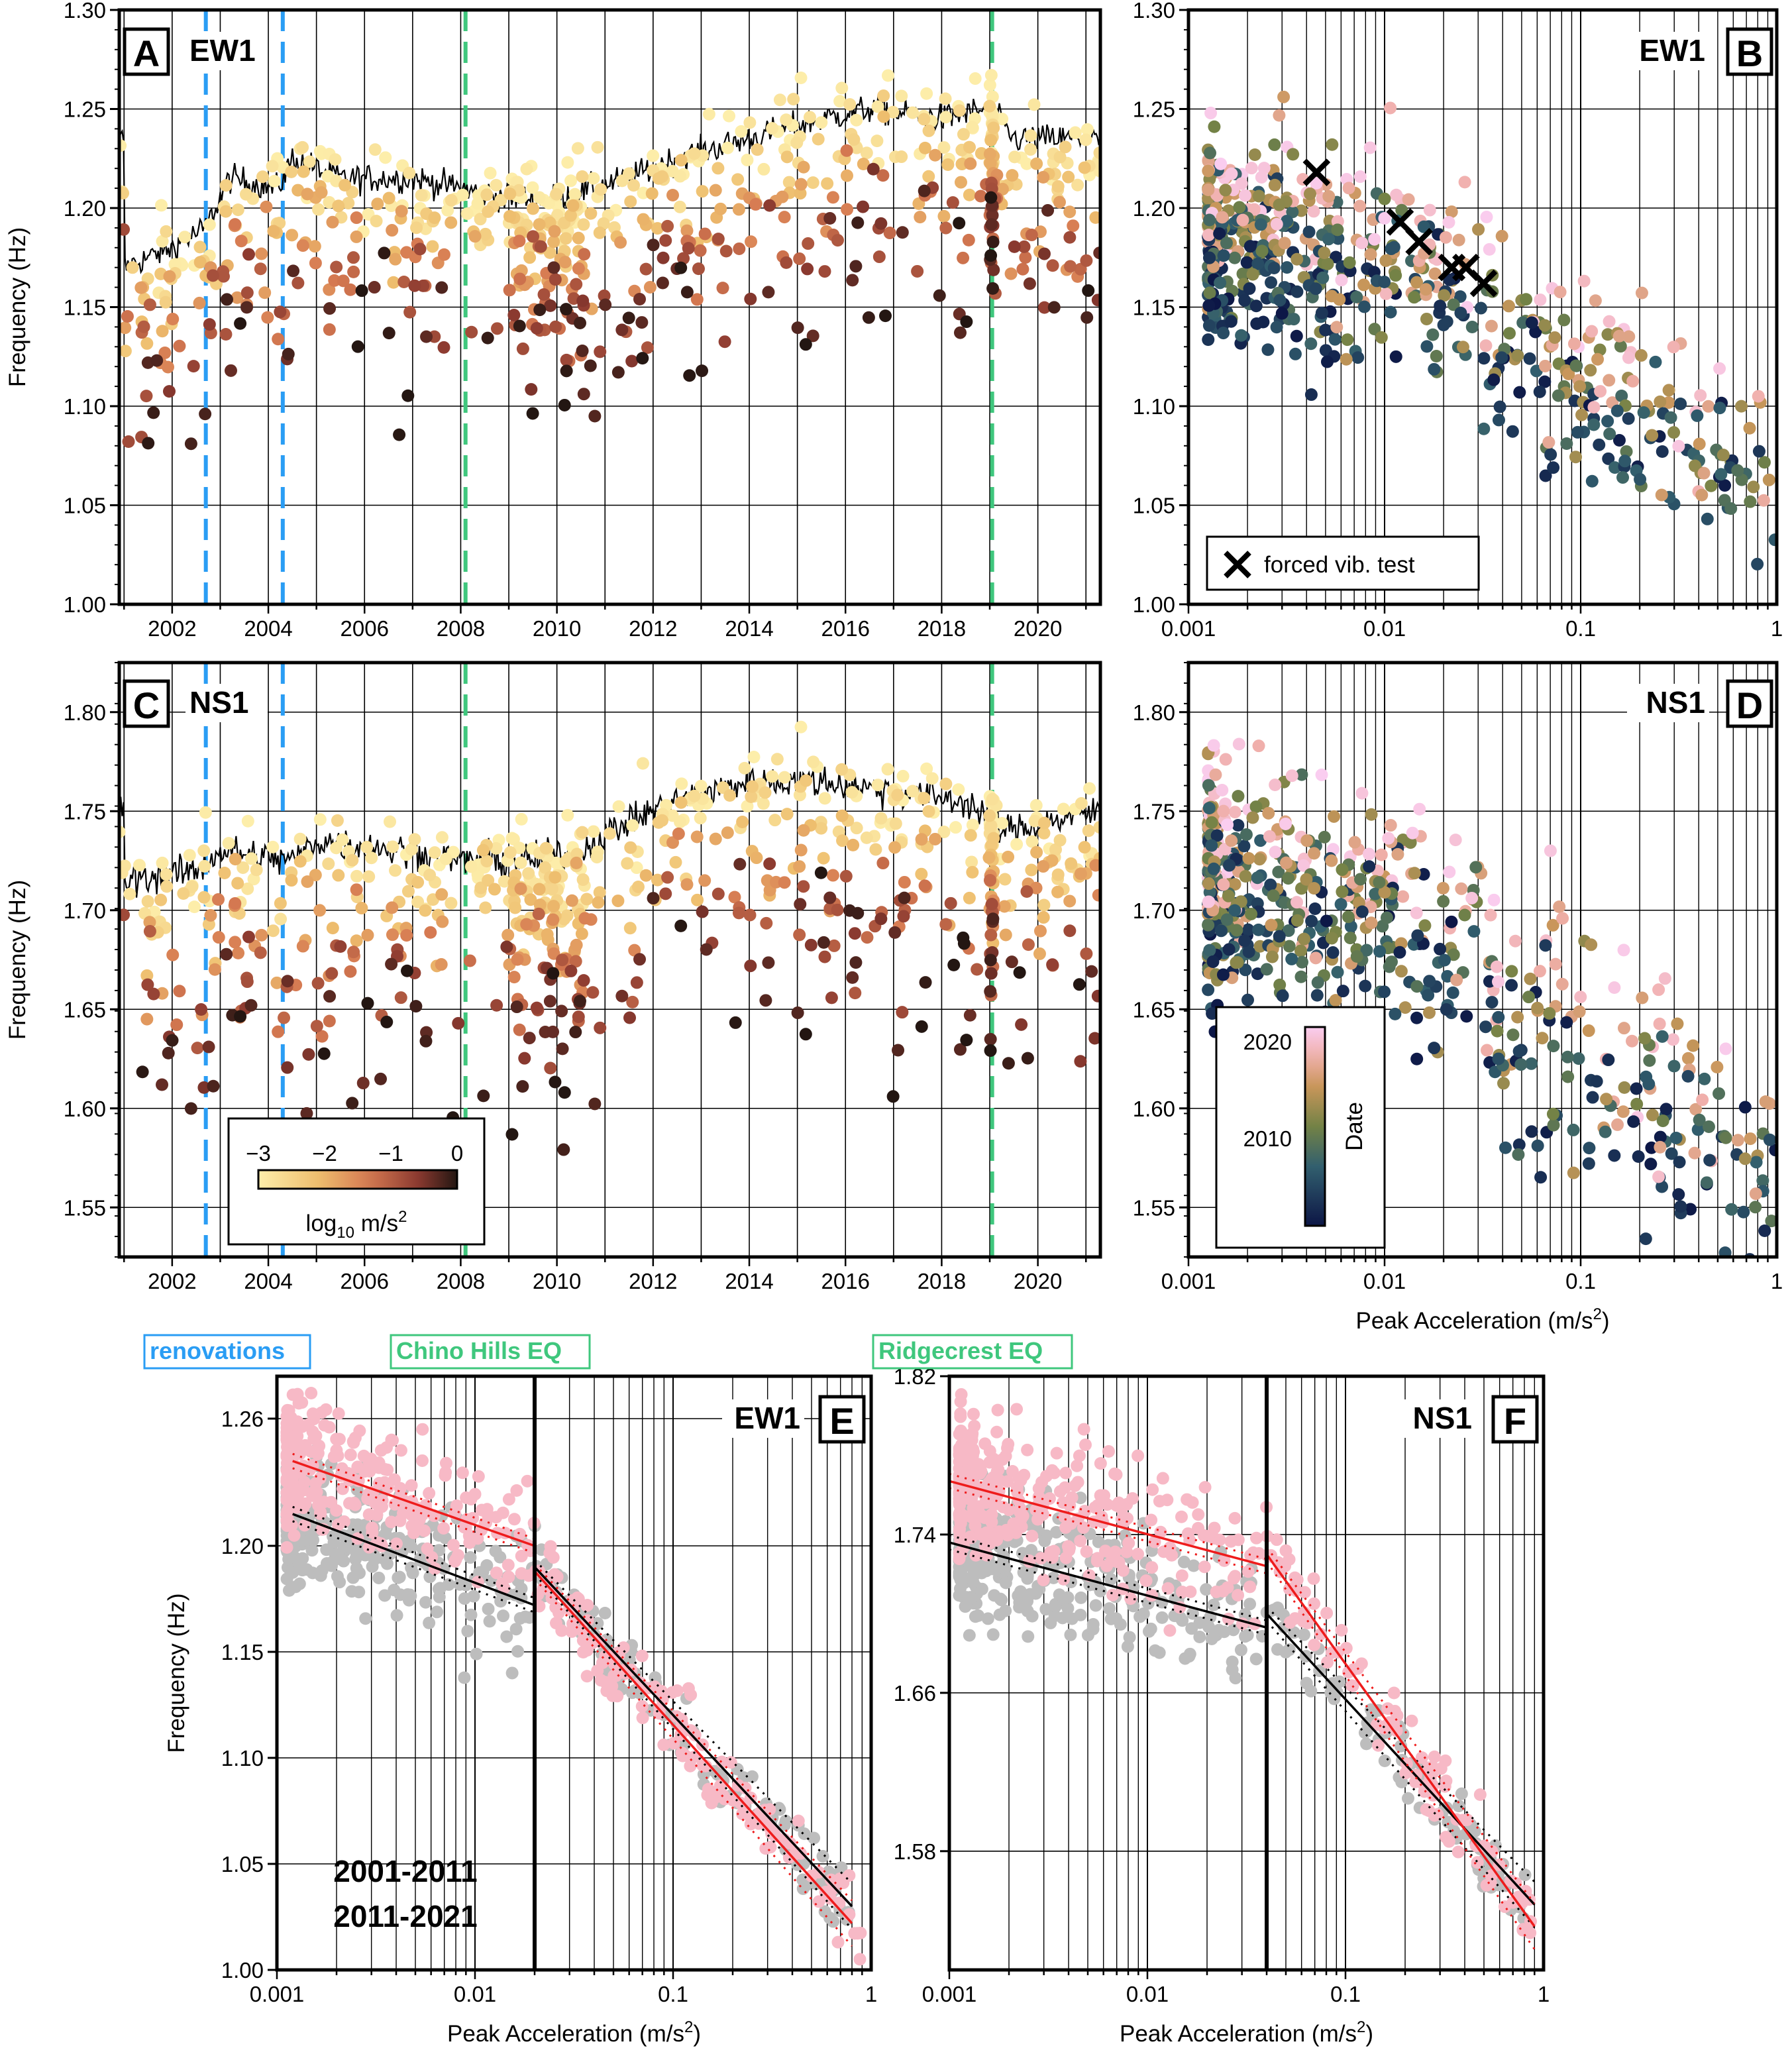  Describe the element at coordinates (1038, 628) in the screenshot. I see `x-tick-label: 2020` at that location.